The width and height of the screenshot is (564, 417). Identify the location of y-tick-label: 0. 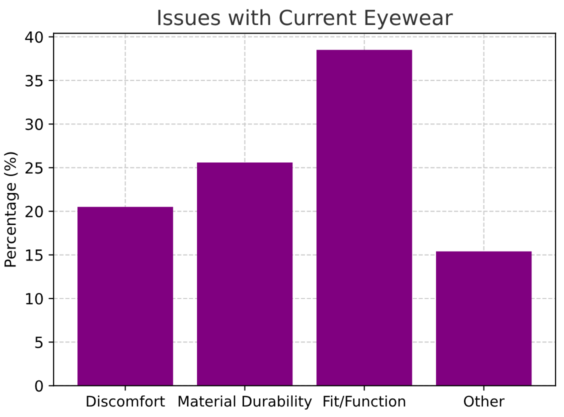
(39, 386).